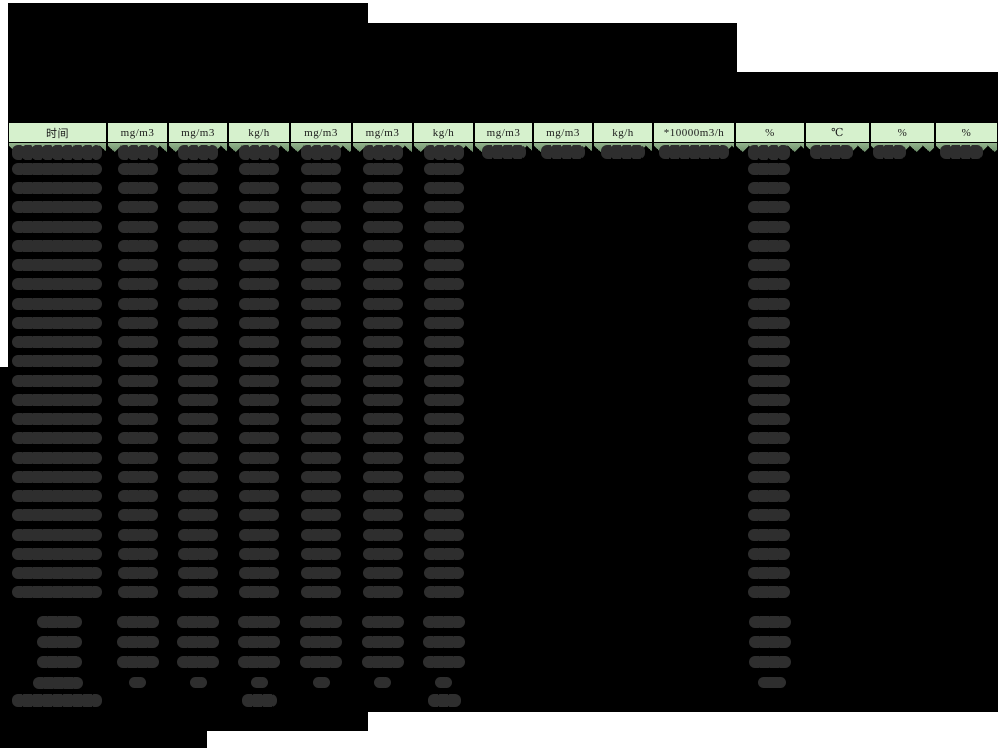 The width and height of the screenshot is (1000, 752). I want to click on redacted-summary-label-blob, so click(59, 662).